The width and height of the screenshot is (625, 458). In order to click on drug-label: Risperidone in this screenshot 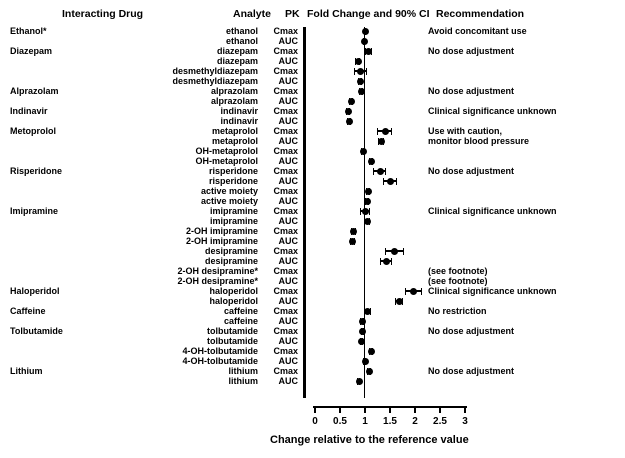, I will do `click(36, 171)`.